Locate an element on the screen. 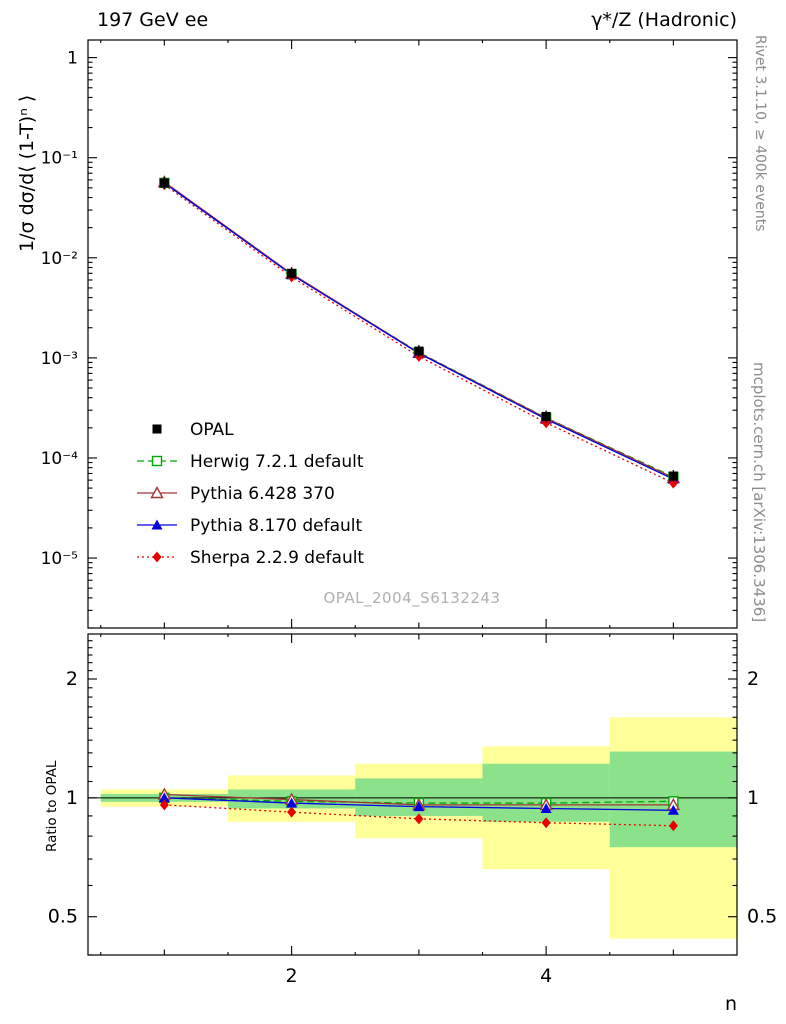 This screenshot has height=1024, width=786. legend-label: Sherpa 2.2.9 default is located at coordinates (277, 558).